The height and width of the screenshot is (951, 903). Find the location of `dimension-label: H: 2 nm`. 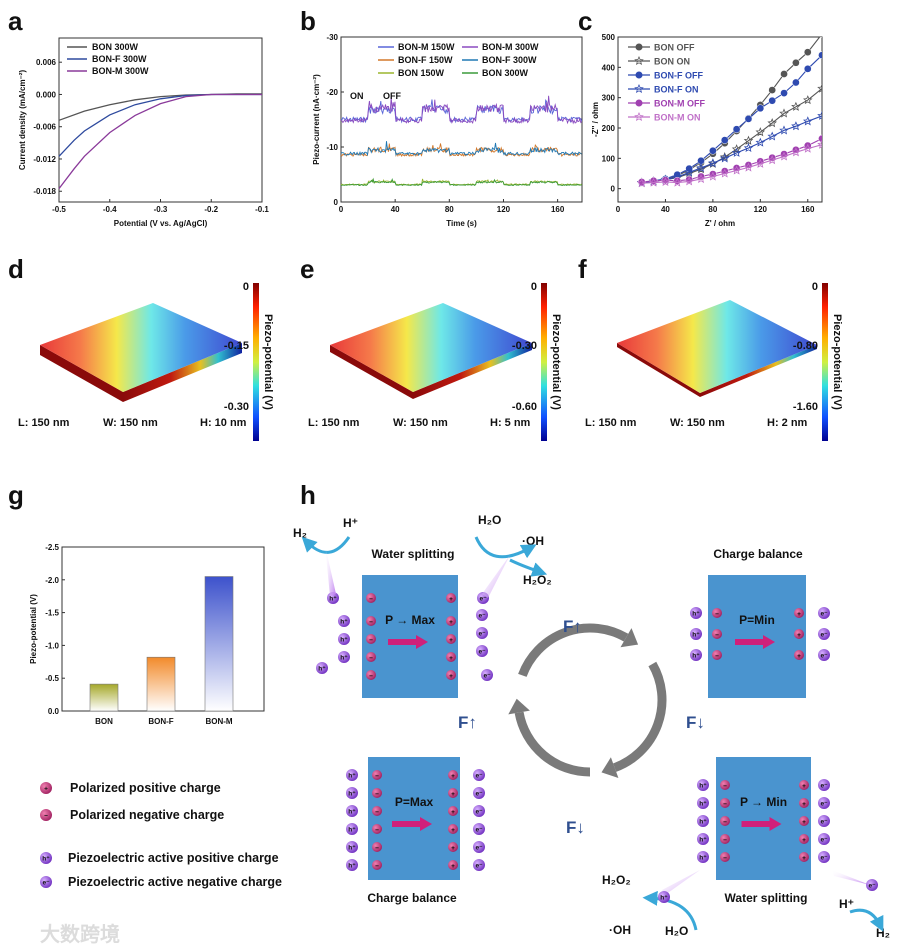

dimension-label: H: 2 nm is located at coordinates (787, 423).